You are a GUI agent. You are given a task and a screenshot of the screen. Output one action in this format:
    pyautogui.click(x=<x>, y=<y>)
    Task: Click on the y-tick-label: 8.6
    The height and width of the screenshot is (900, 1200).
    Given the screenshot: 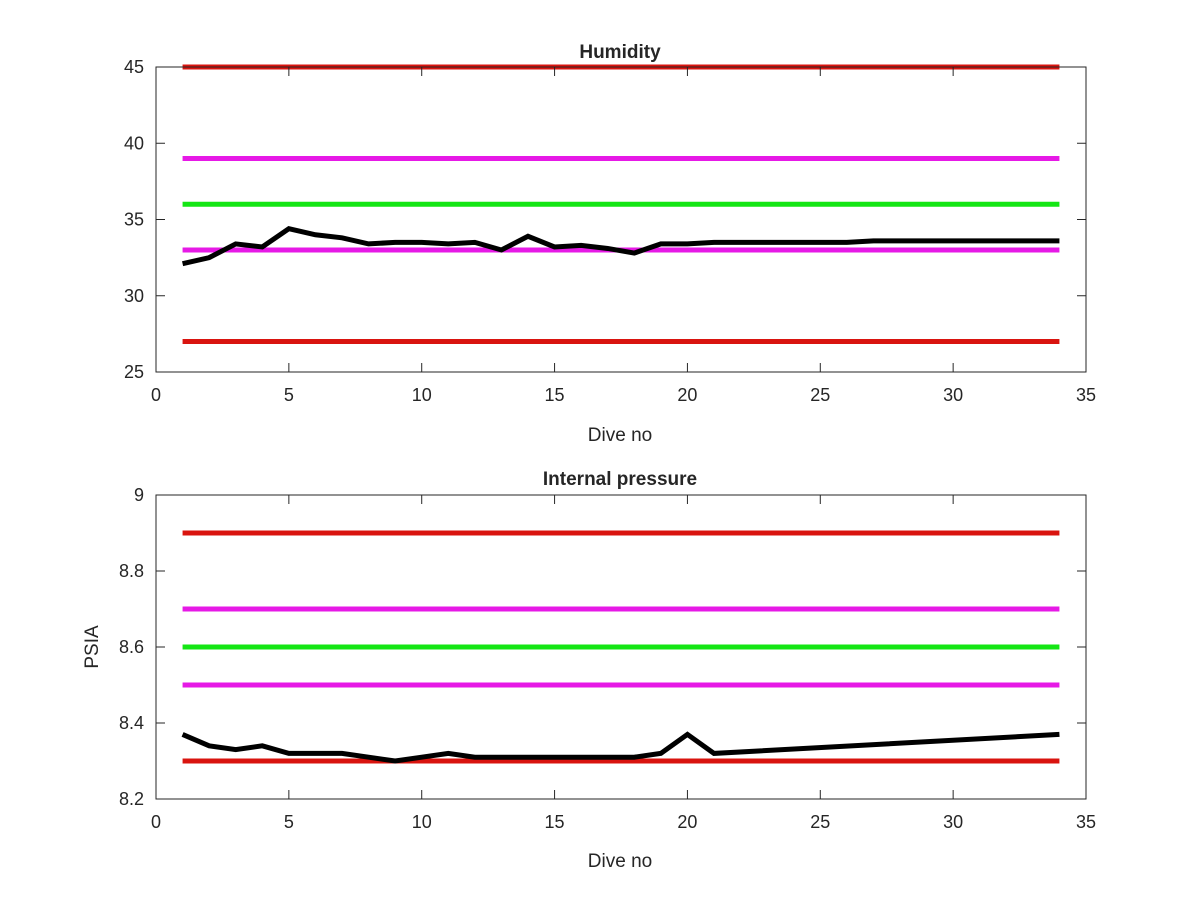 What is the action you would take?
    pyautogui.click(x=131, y=647)
    